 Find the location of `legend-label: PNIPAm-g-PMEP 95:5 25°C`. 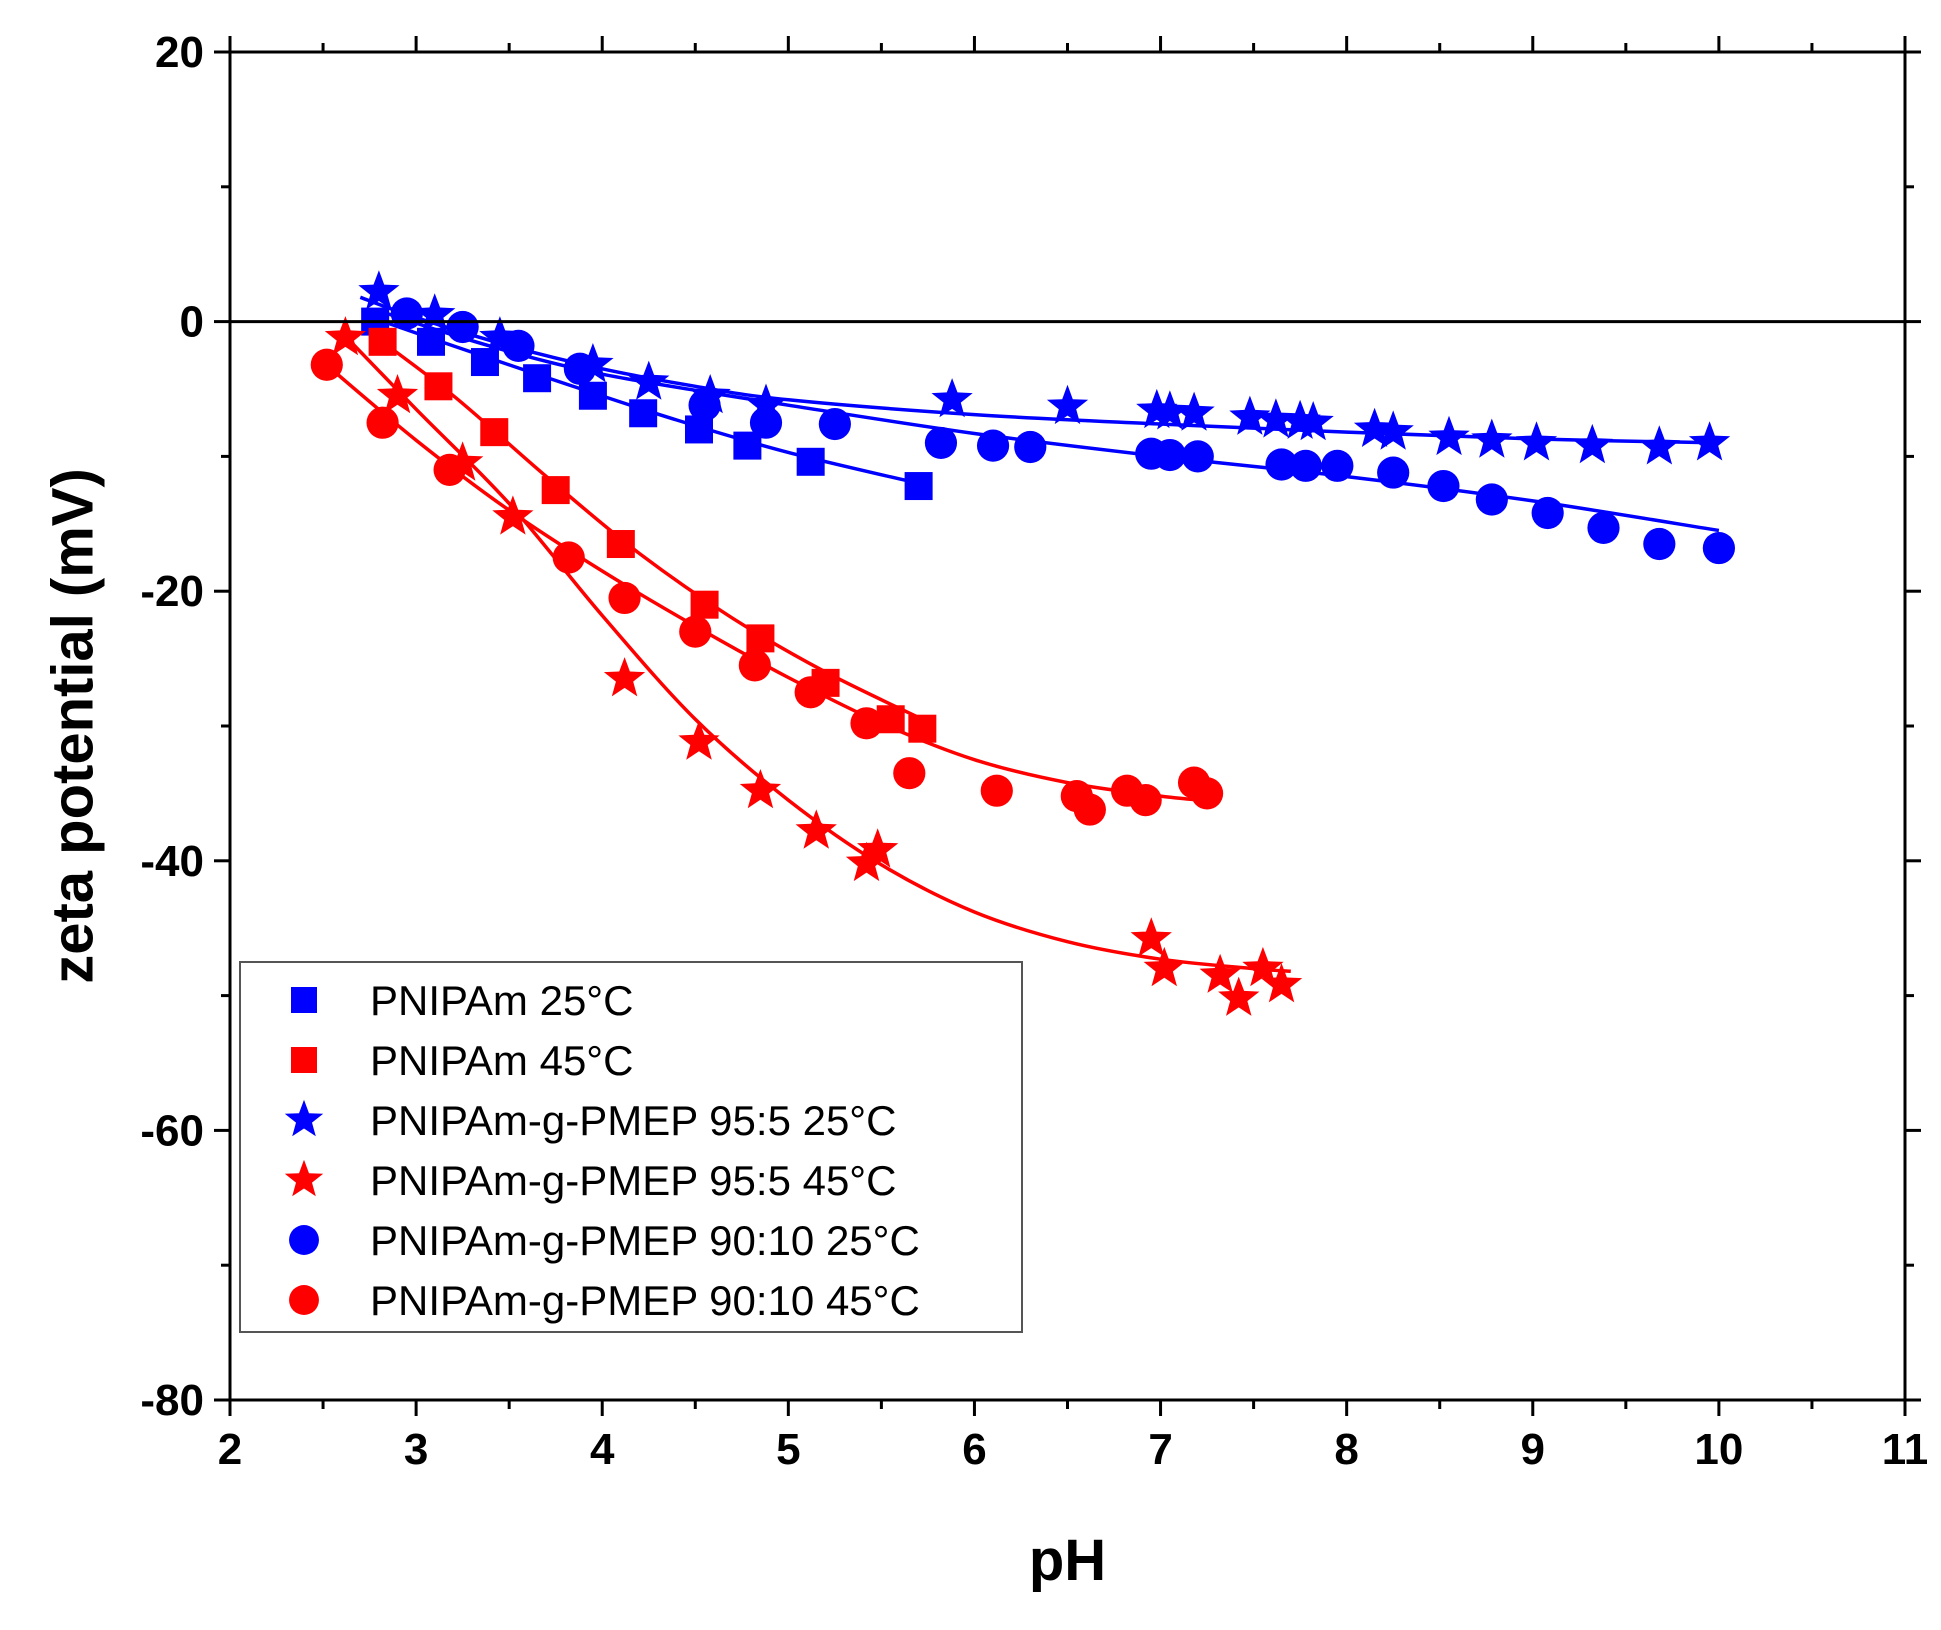

legend-label: PNIPAm-g-PMEP 95:5 25°C is located at coordinates (633, 1120).